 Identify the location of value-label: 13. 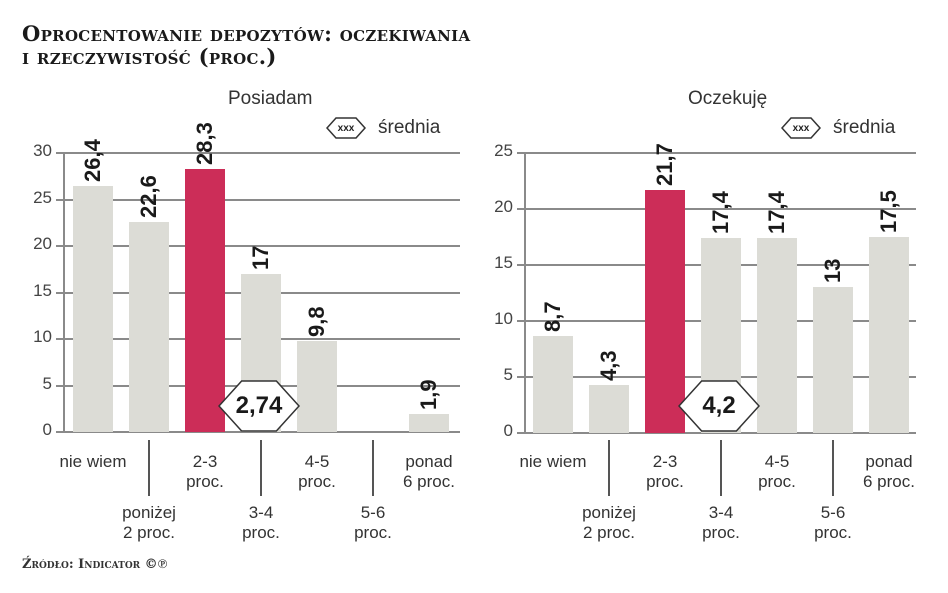
(832, 271).